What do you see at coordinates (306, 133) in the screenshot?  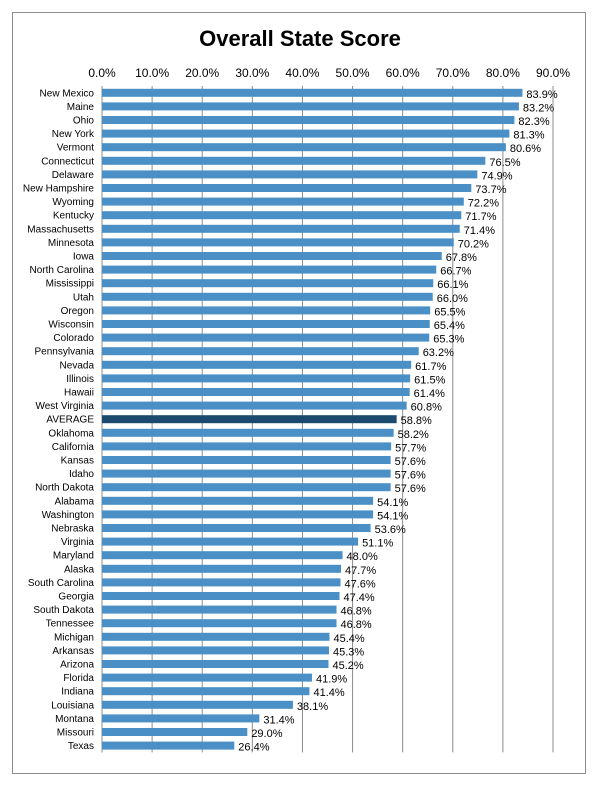 I see `bar-new-york` at bounding box center [306, 133].